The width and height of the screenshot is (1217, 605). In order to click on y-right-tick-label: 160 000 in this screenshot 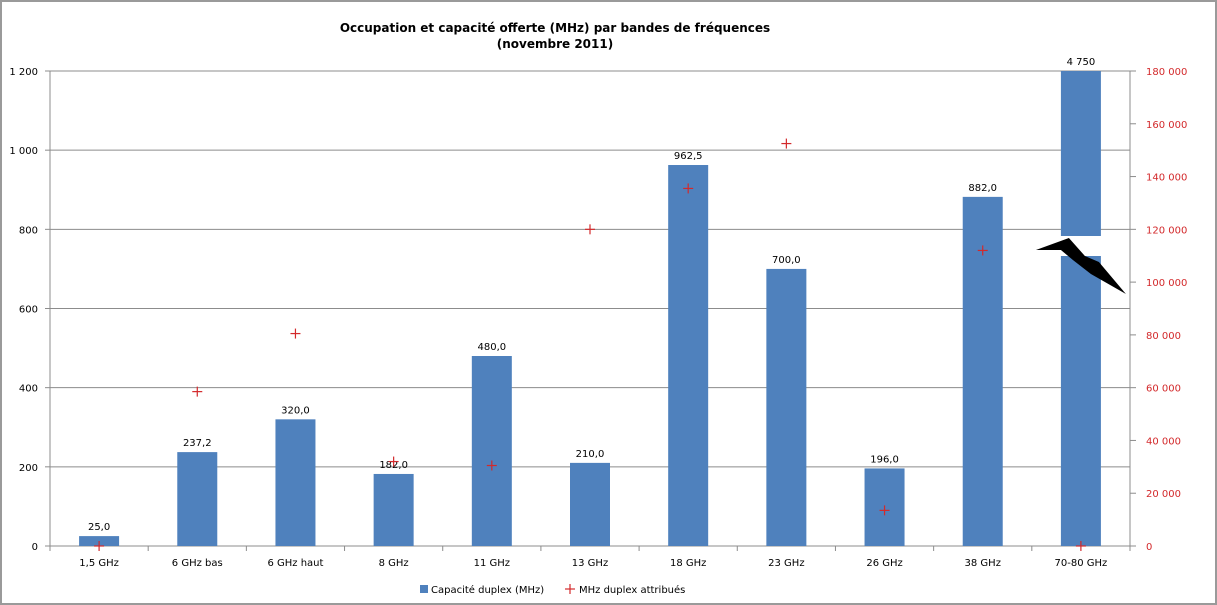, I will do `click(1166, 125)`.